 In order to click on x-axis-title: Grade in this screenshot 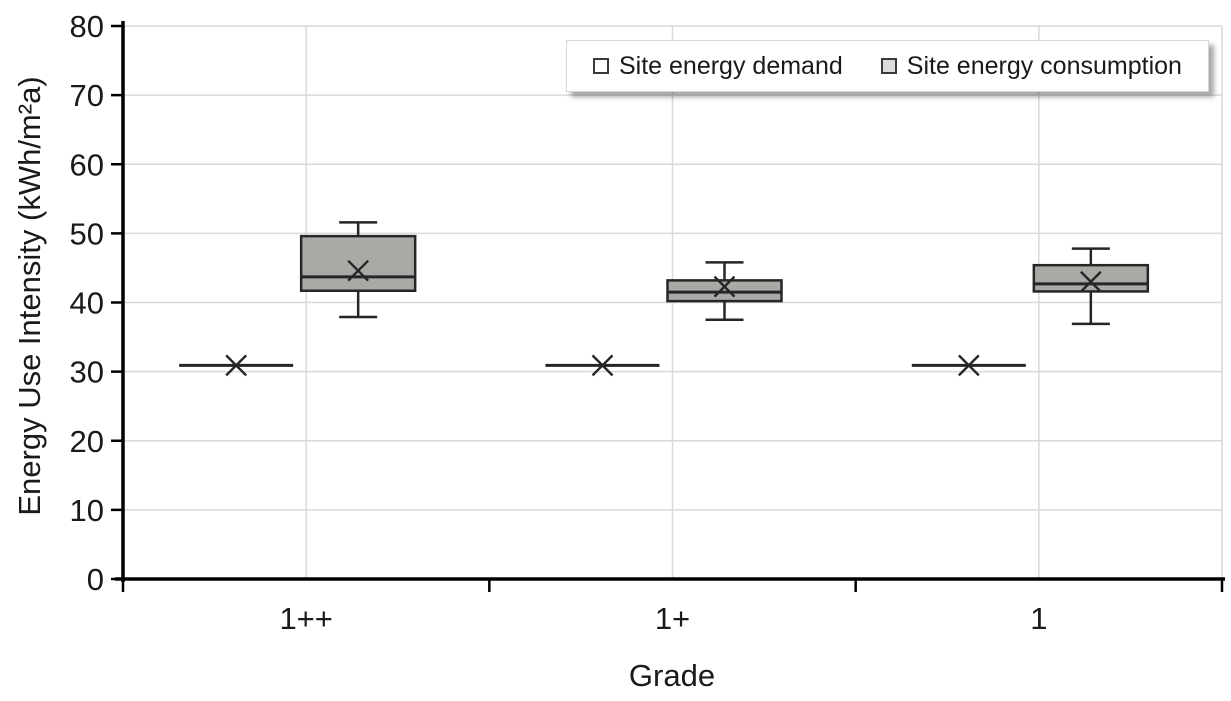, I will do `click(672, 675)`.